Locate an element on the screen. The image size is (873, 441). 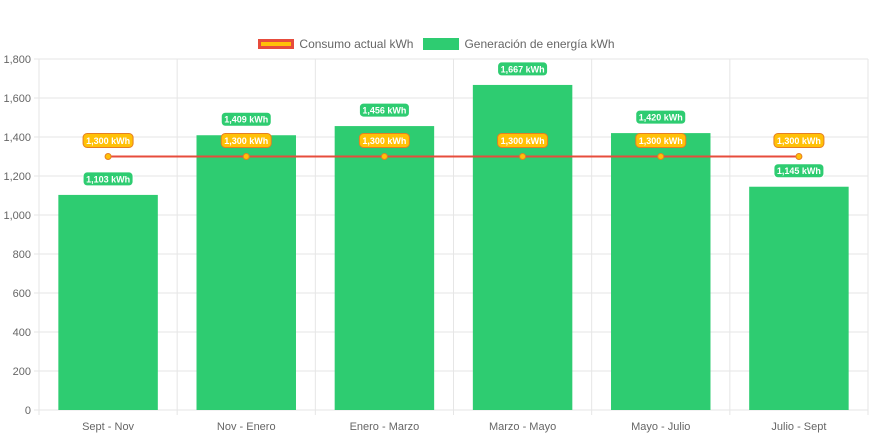
bar-data-label: 1,667 kWh is located at coordinates (523, 69).